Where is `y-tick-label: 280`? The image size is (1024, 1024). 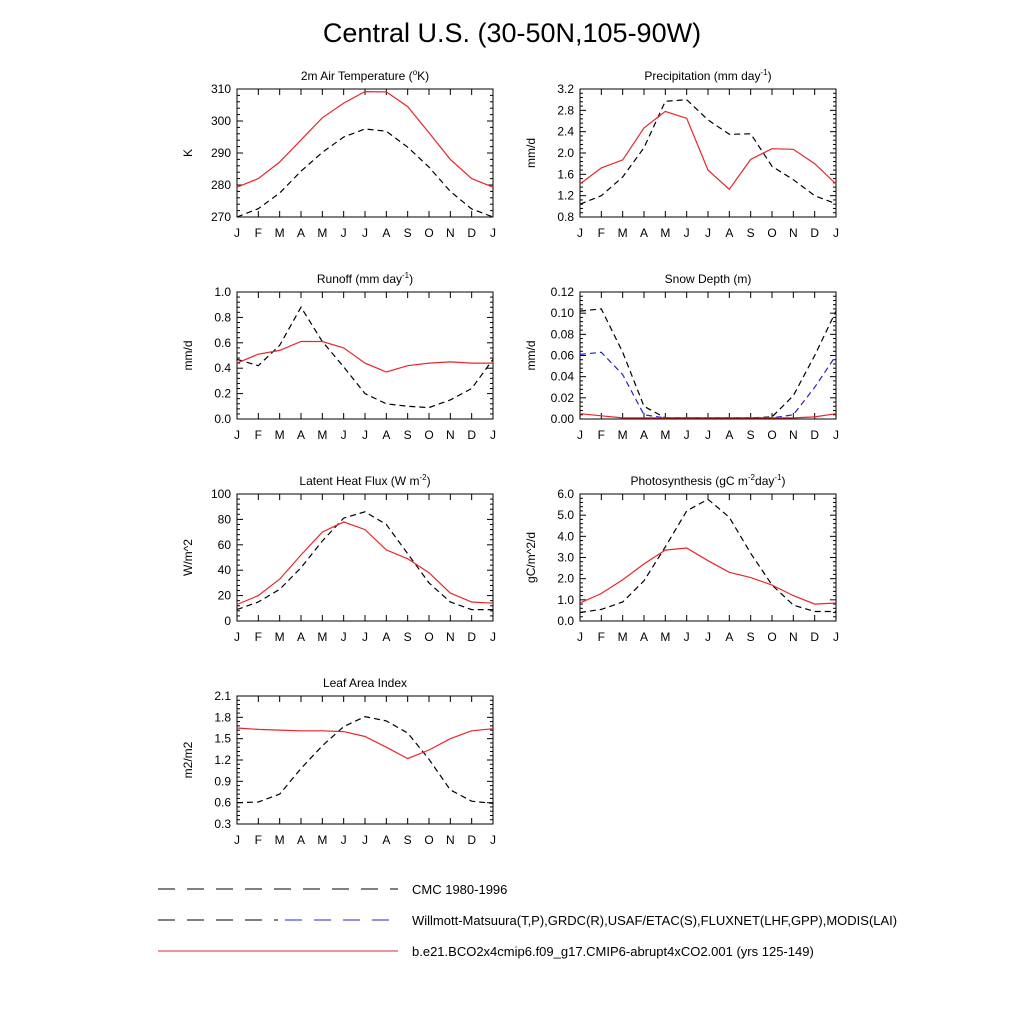
y-tick-label: 280 is located at coordinates (221, 185).